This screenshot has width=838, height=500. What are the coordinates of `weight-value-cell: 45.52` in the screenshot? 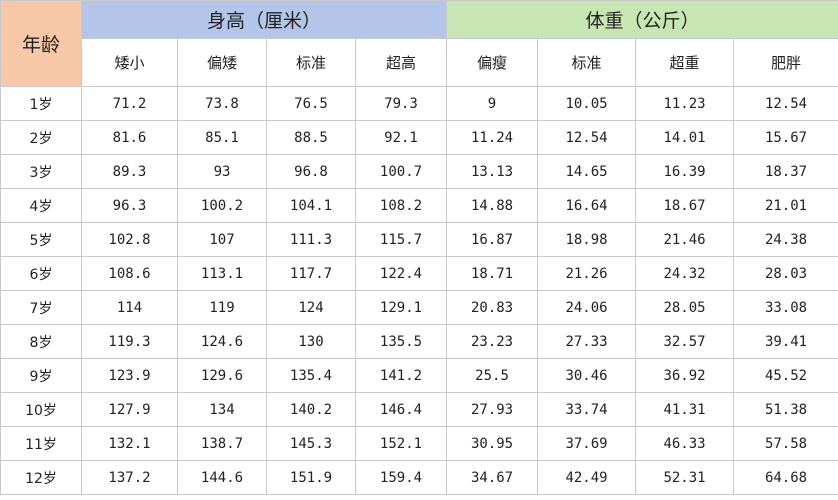 It's located at (785, 375).